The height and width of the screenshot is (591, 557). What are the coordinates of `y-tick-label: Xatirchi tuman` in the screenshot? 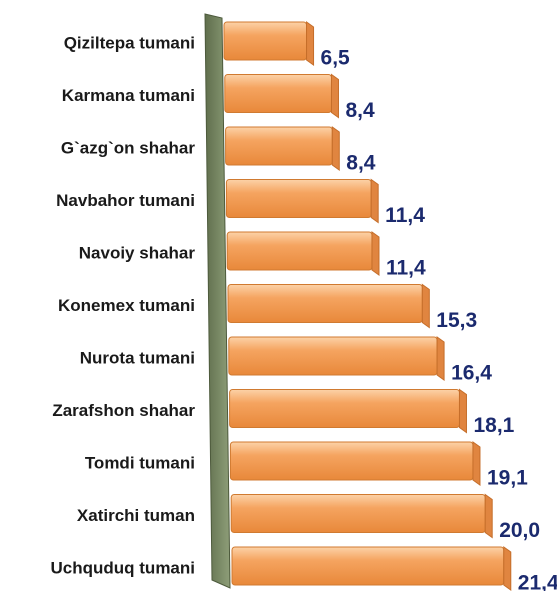 It's located at (136, 515).